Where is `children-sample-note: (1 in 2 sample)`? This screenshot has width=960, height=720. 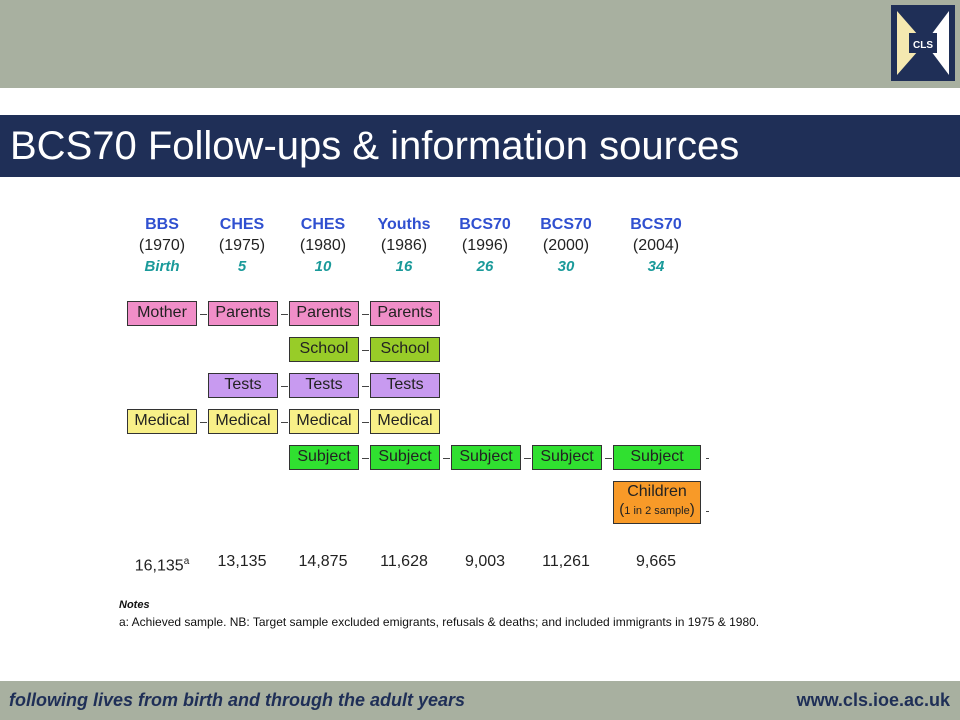
children-sample-note: (1 in 2 sample) is located at coordinates (657, 509).